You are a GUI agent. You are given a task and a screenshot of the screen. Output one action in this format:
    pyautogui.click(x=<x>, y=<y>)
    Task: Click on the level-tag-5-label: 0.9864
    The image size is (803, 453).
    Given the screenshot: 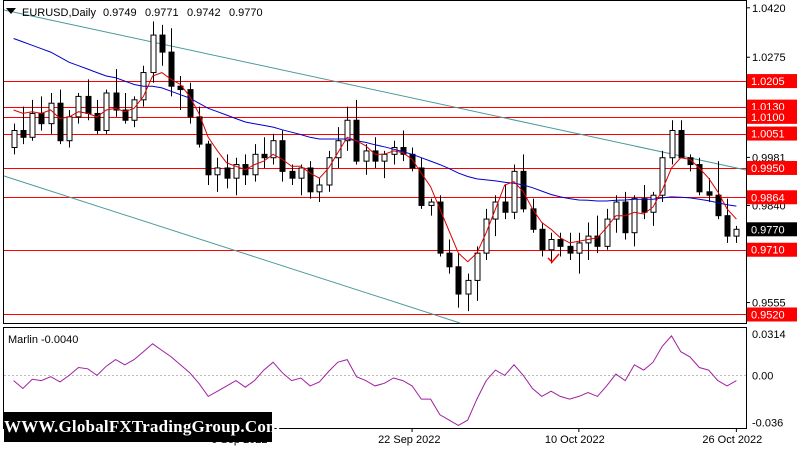 What is the action you would take?
    pyautogui.click(x=768, y=198)
    